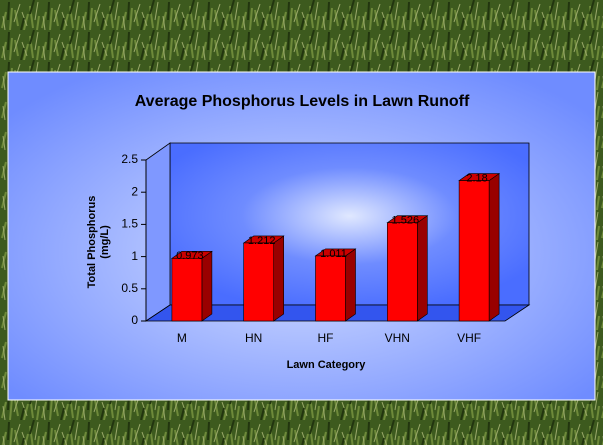 Image resolution: width=603 pixels, height=445 pixels. I want to click on y-tick-label: 1.5, so click(129, 224).